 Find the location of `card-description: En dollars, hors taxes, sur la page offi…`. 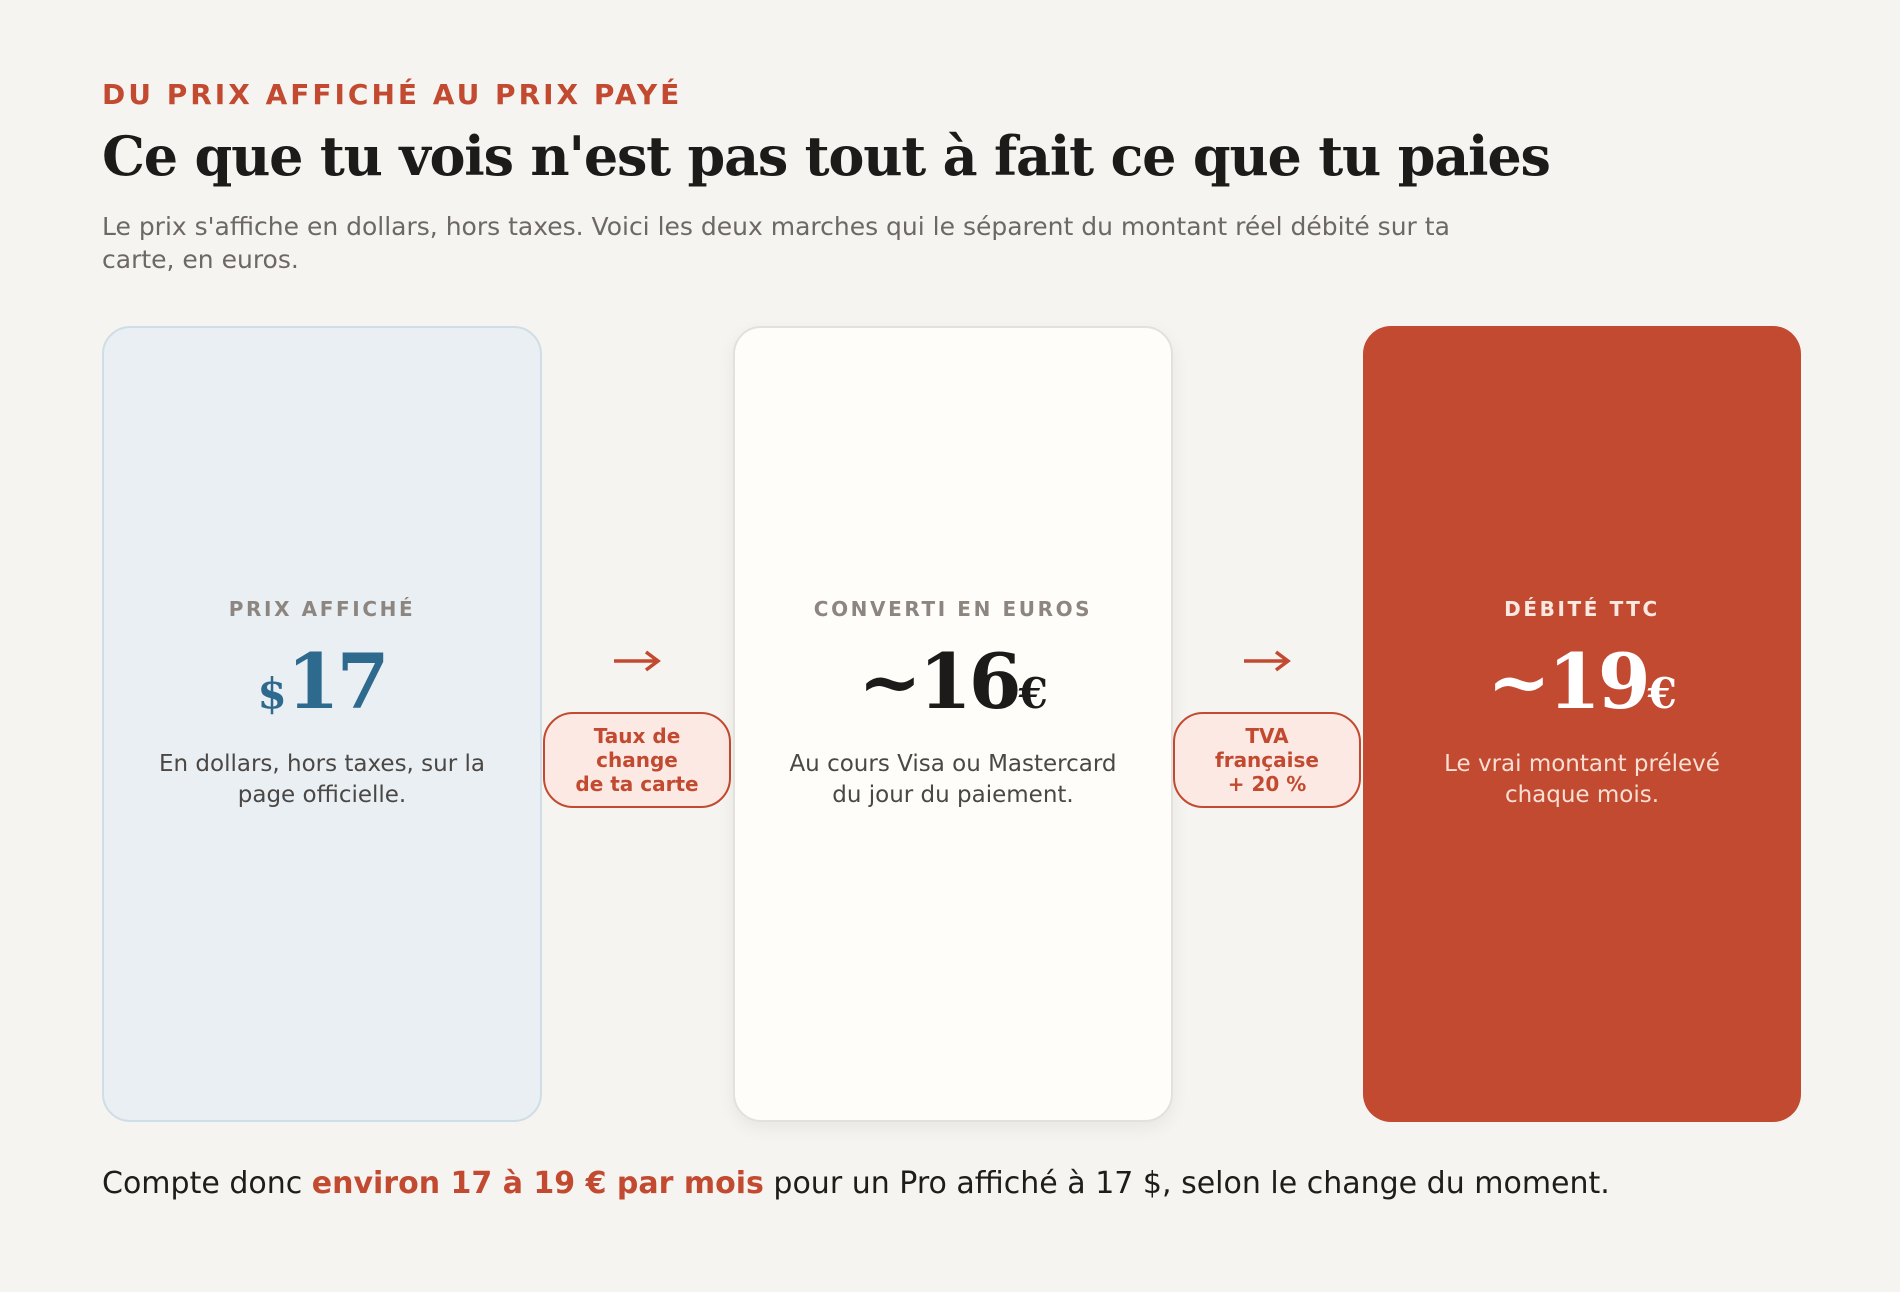

card-description: En dollars, hors taxes, sur la page offi… is located at coordinates (321, 779).